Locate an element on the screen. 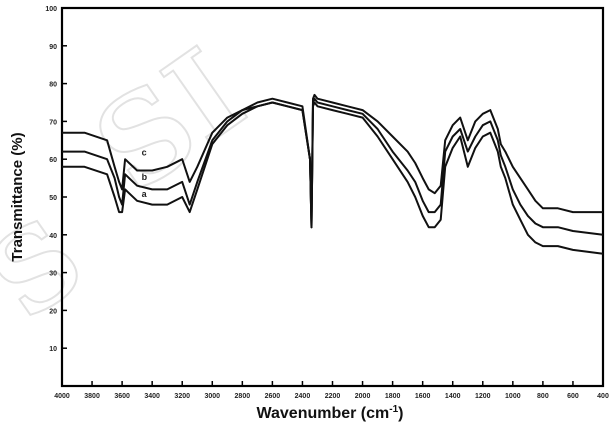  x-tick-label: 4000 is located at coordinates (62, 396).